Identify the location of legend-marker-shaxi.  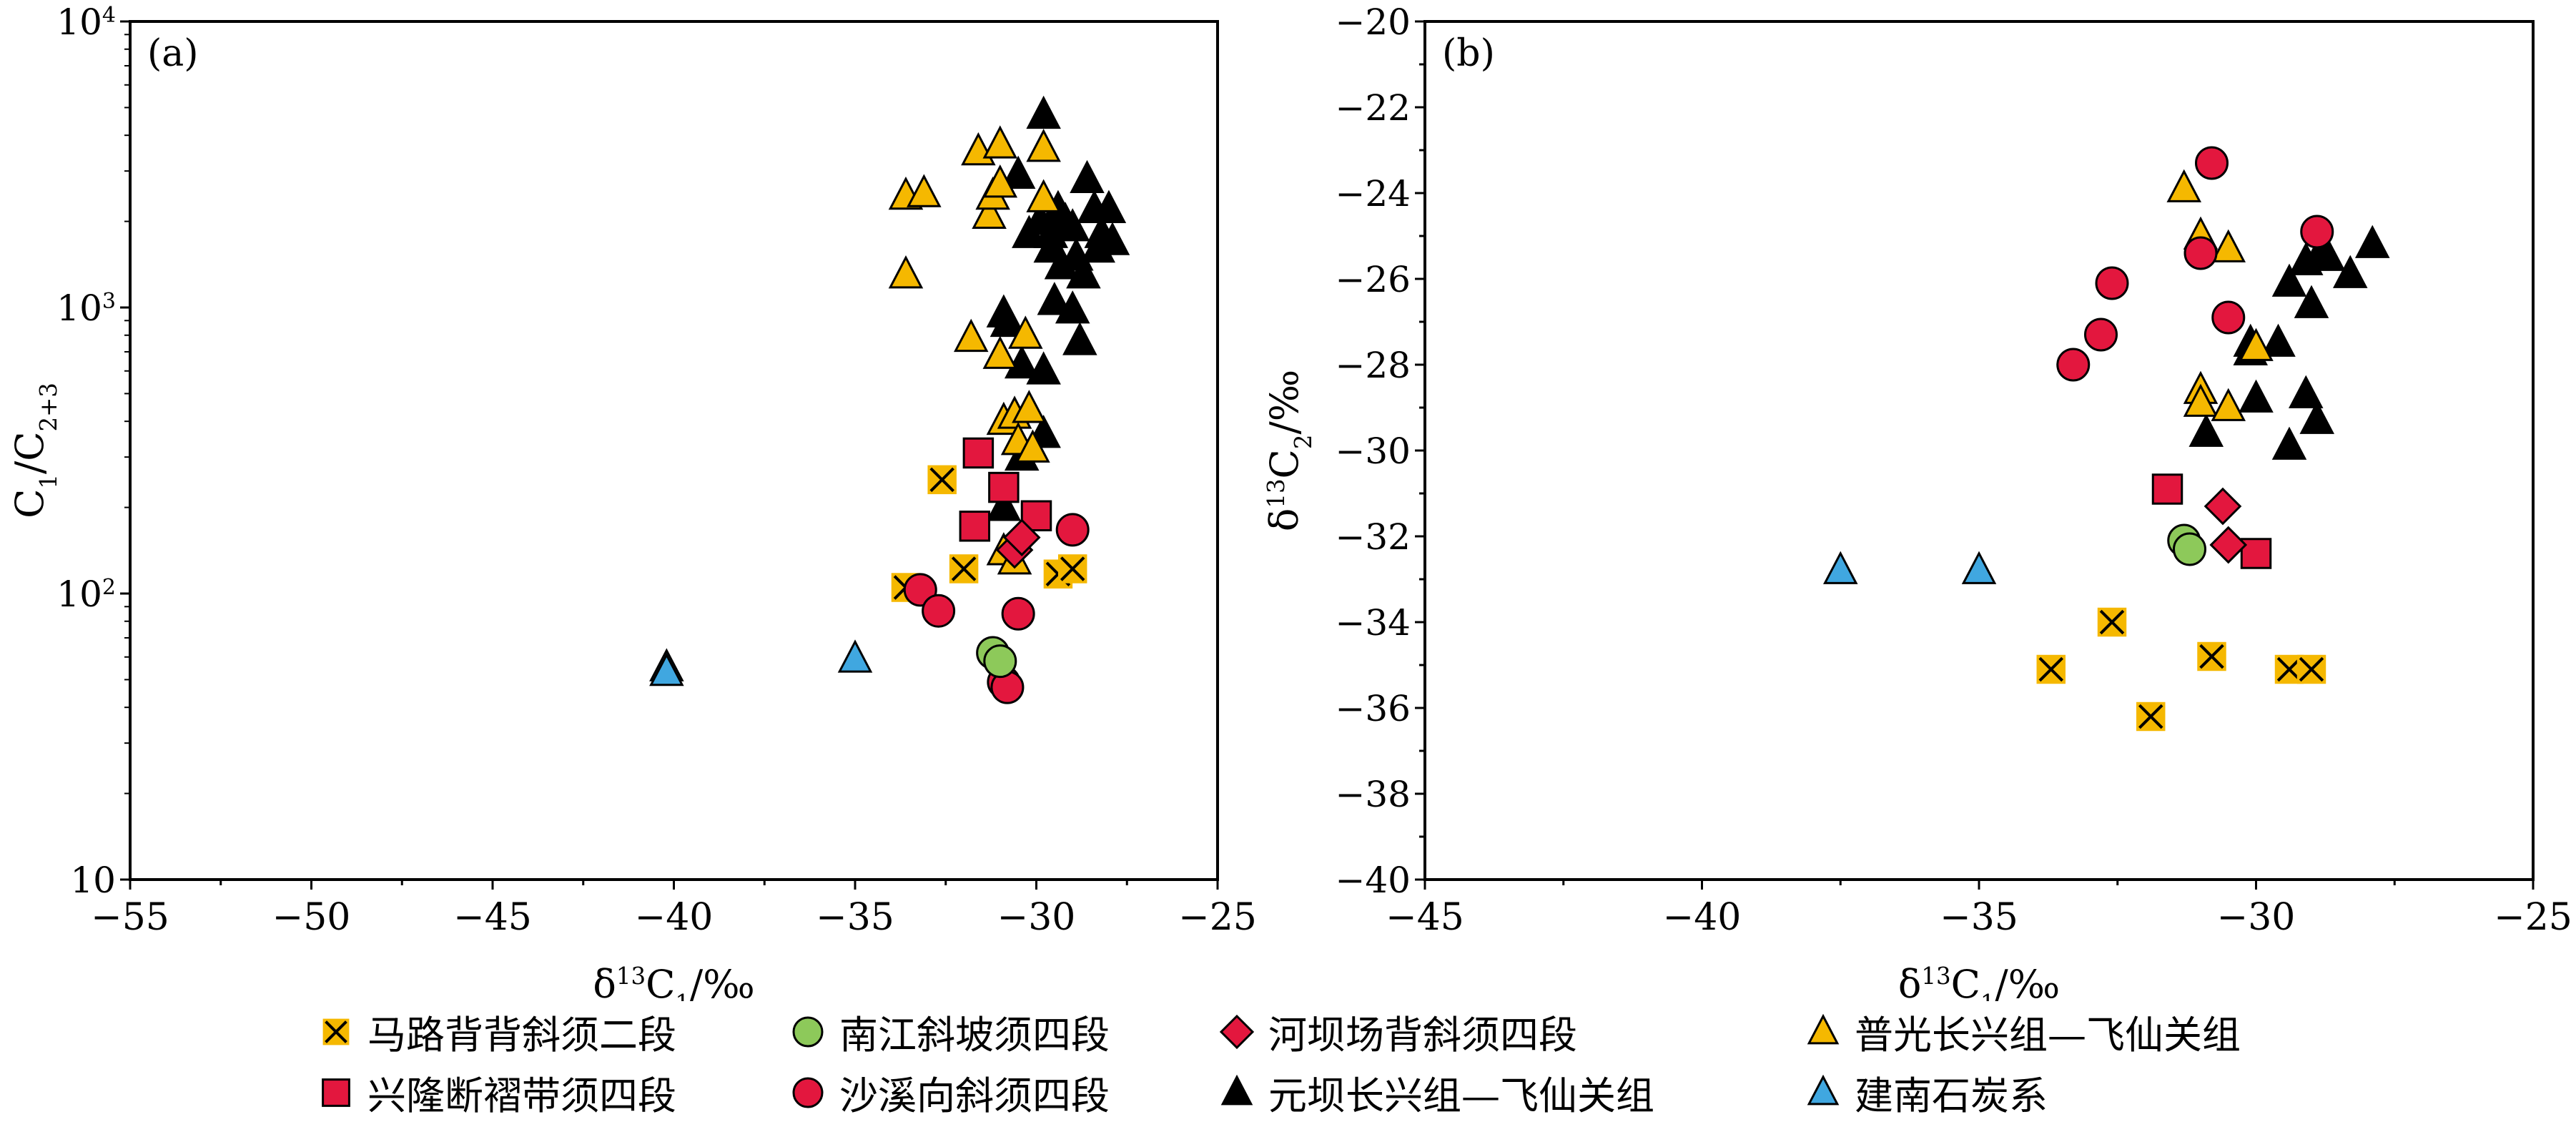
(808, 1092).